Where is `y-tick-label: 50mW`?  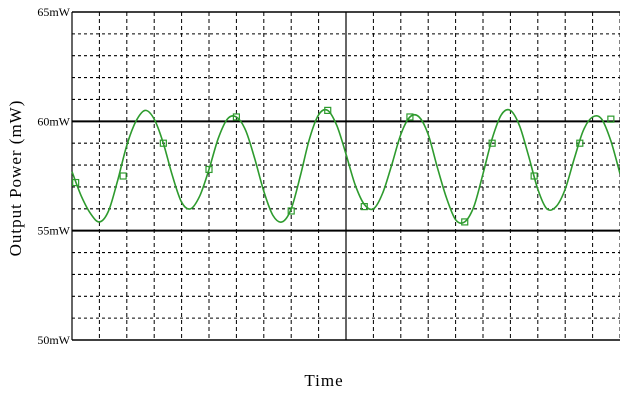 y-tick-label: 50mW is located at coordinates (53, 340).